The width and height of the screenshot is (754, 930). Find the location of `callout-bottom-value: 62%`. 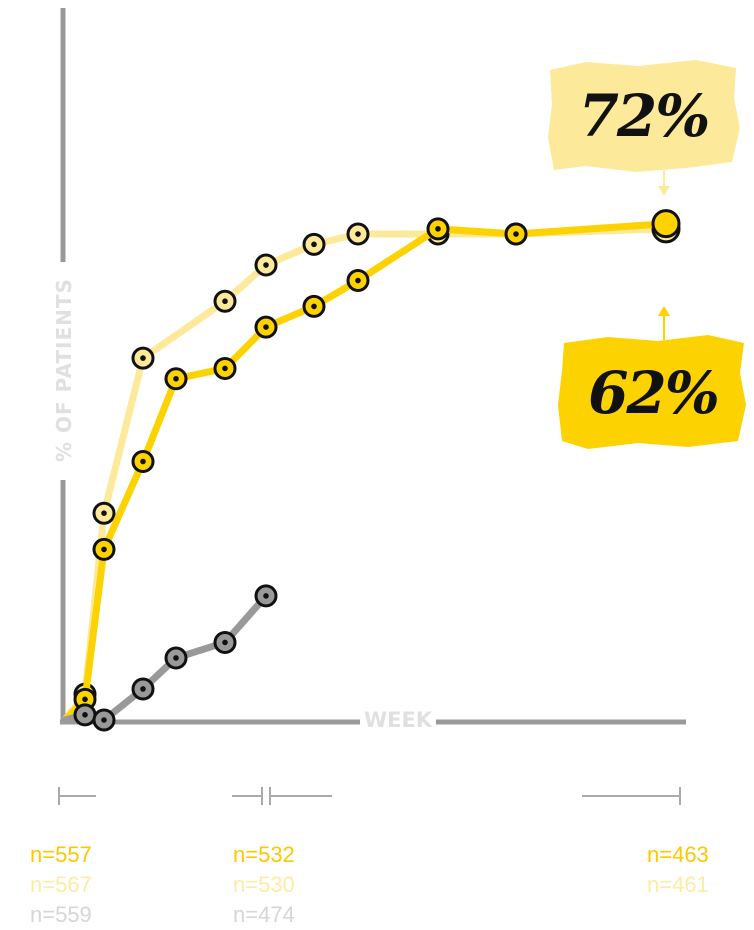

callout-bottom-value: 62% is located at coordinates (654, 392).